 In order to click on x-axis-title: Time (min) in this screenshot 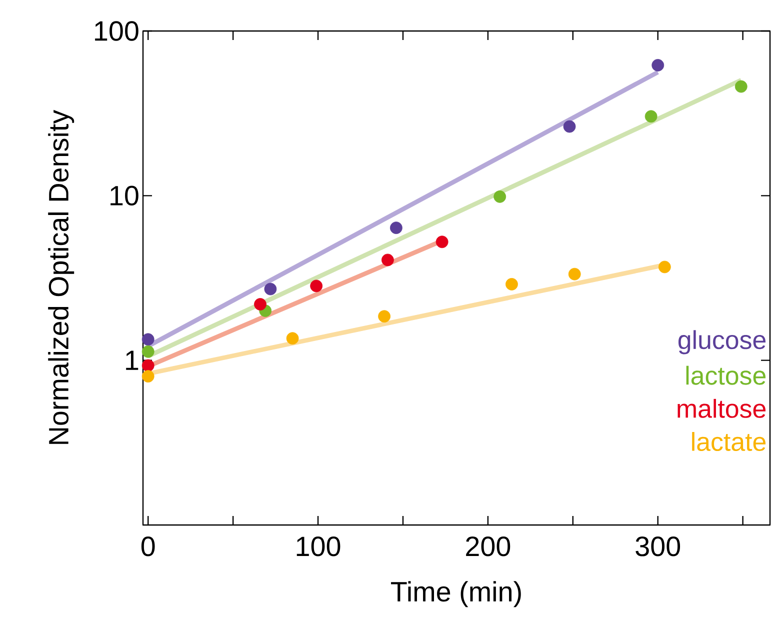, I will do `click(456, 594)`.